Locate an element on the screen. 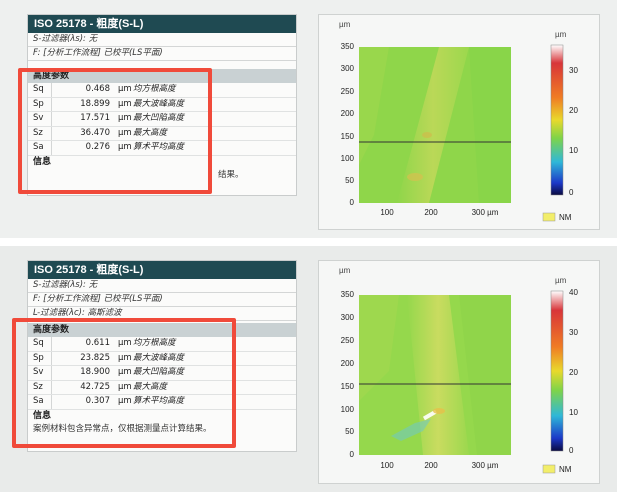 This screenshot has height=492, width=617. info-text: 结果。 is located at coordinates (231, 174).